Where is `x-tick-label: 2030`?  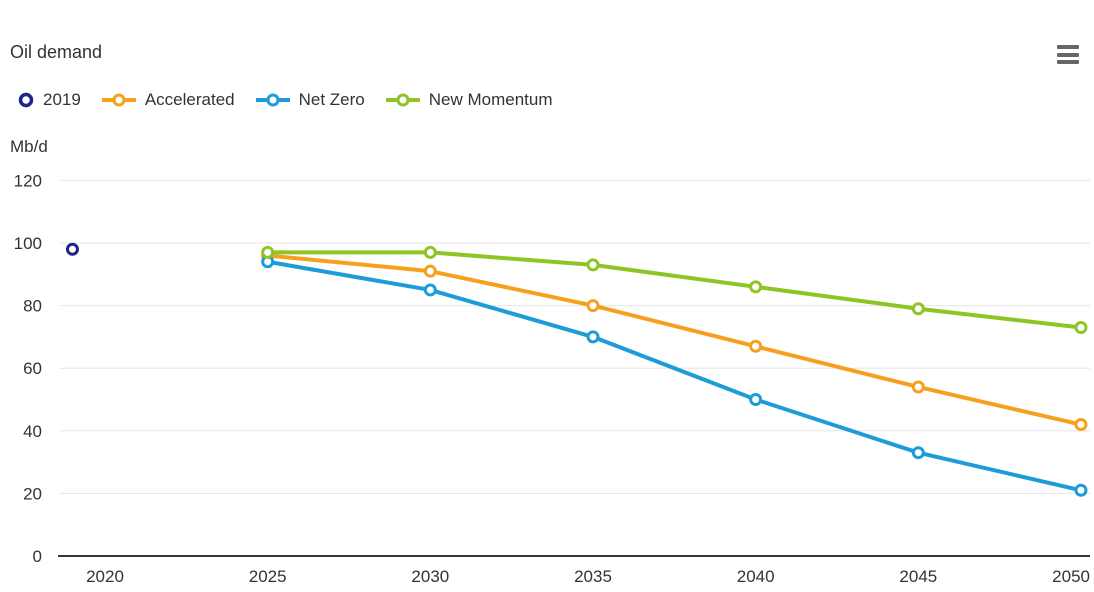
x-tick-label: 2030 is located at coordinates (430, 576).